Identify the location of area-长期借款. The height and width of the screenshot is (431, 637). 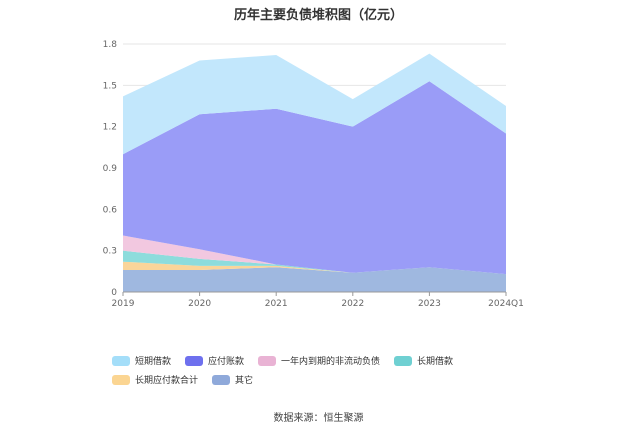
(314, 262).